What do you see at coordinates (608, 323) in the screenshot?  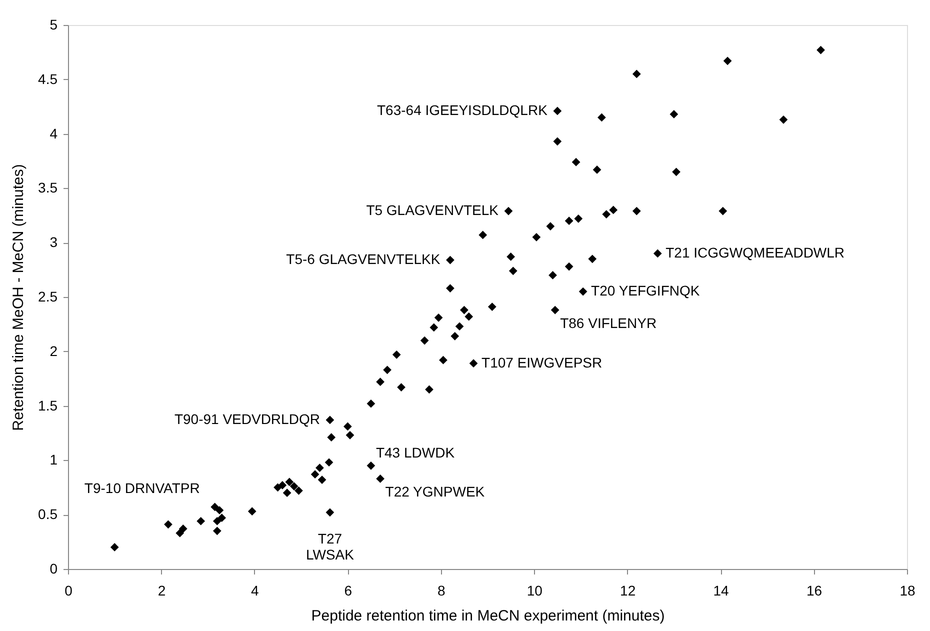 I see `annotation: T86 VIFLENYR` at bounding box center [608, 323].